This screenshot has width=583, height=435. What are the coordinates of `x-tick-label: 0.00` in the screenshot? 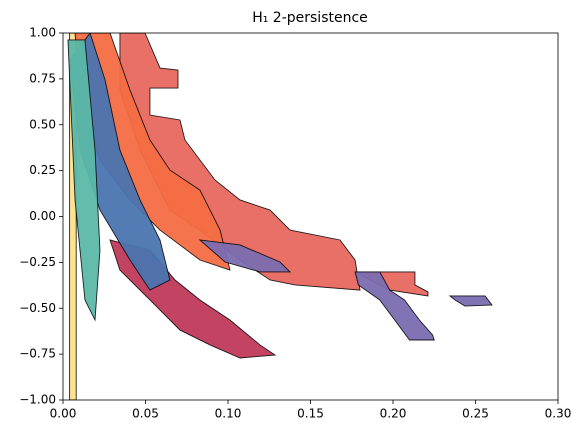 It's located at (63, 414).